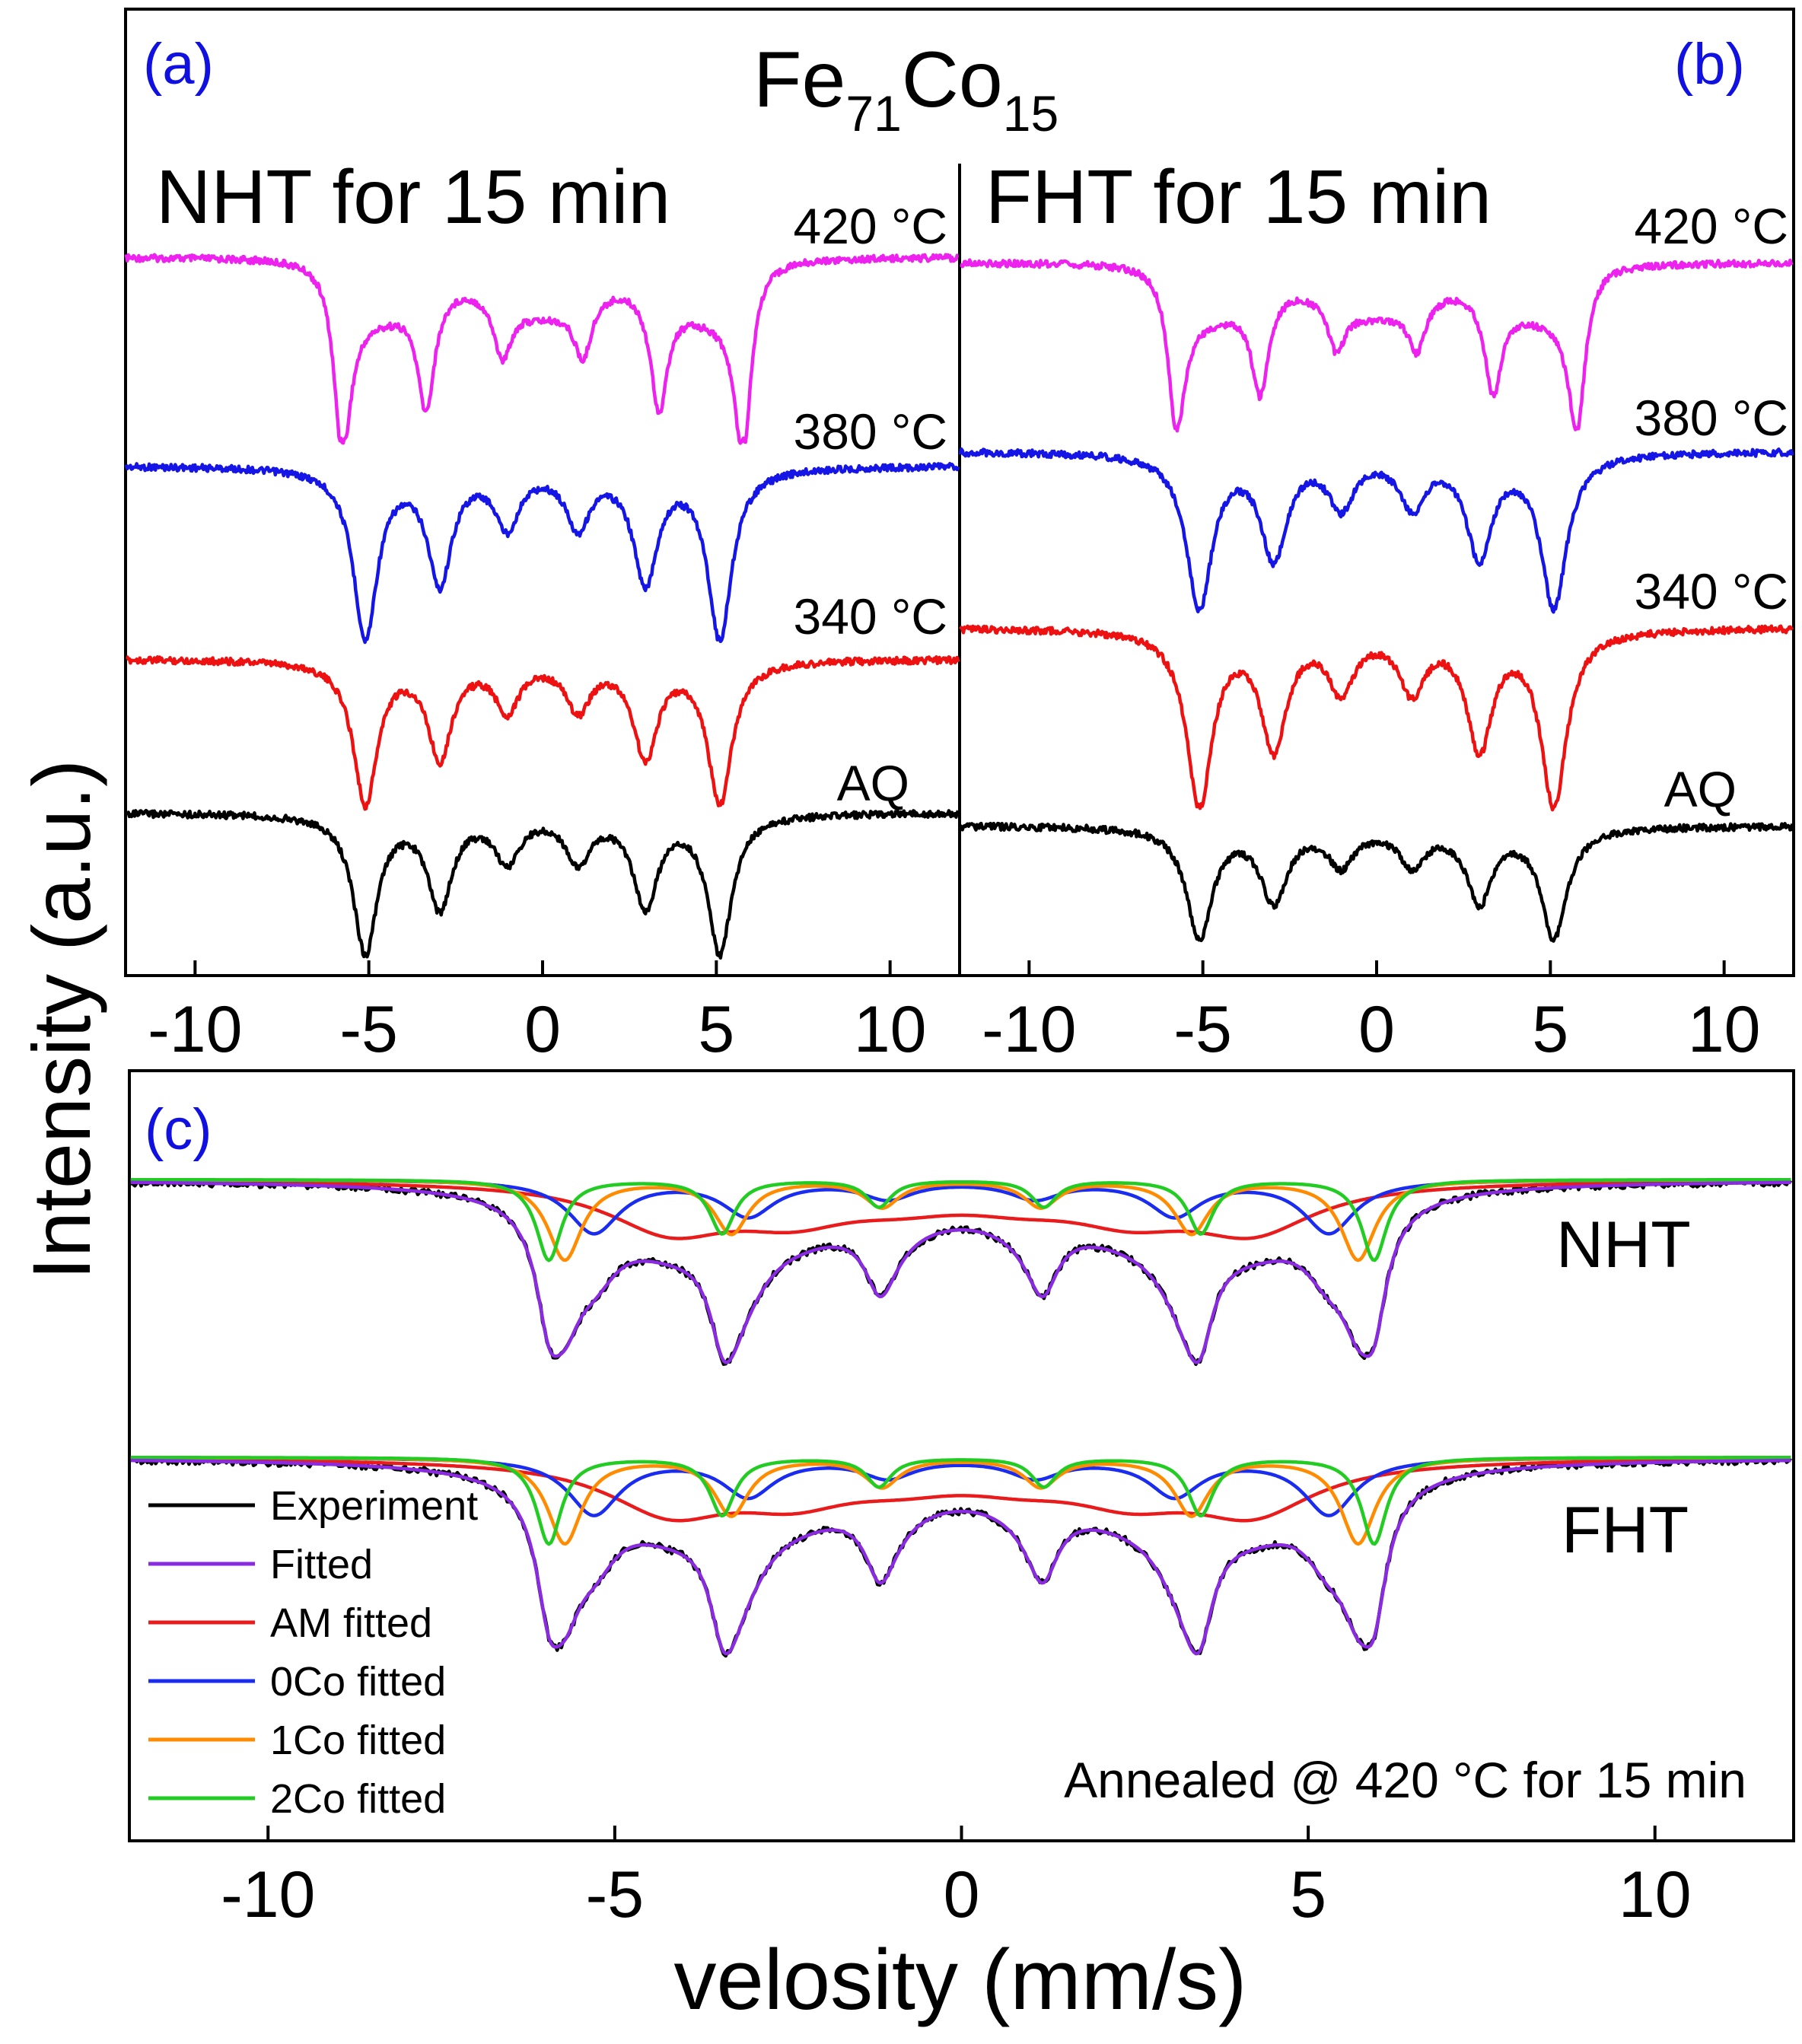 The image size is (1802, 2044). Describe the element at coordinates (870, 226) in the screenshot. I see `label-a-420: 420 °C` at that location.